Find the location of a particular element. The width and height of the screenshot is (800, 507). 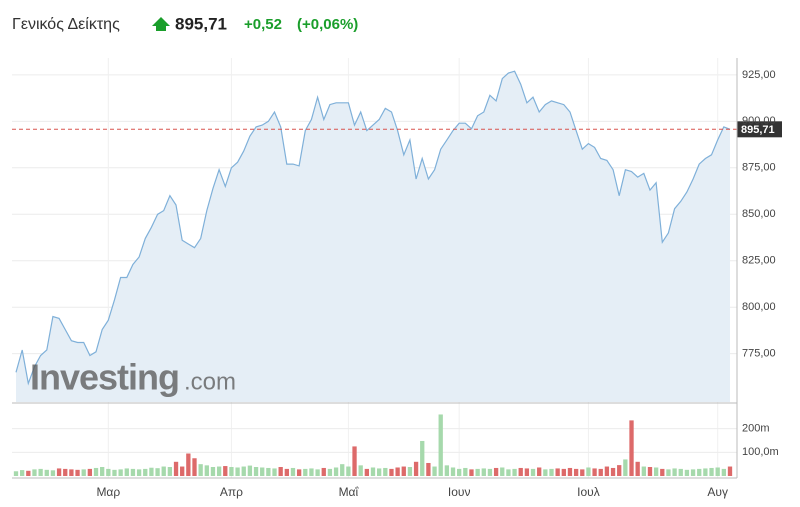

y-tick-label: 800,00 is located at coordinates (759, 307).